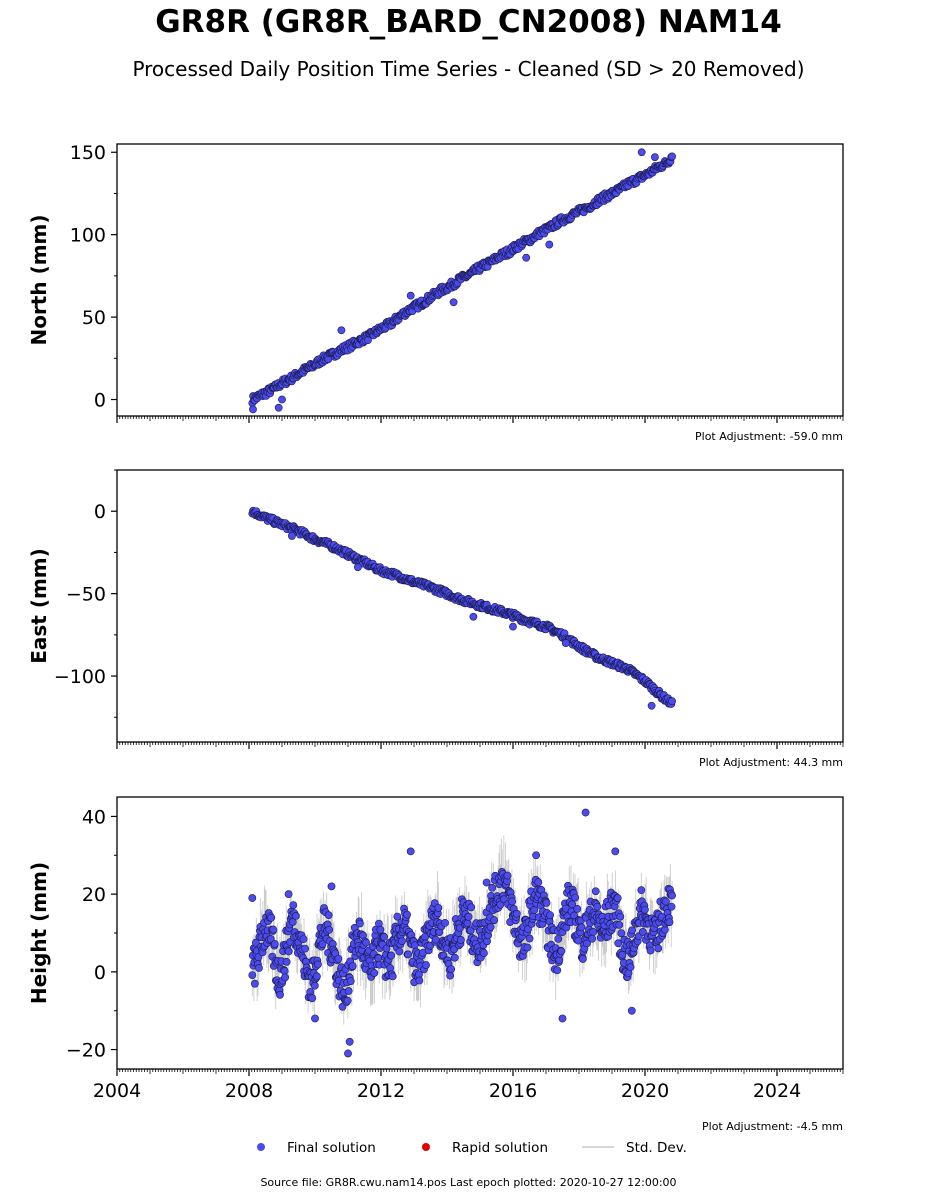  Describe the element at coordinates (772, 1126) in the screenshot. I see `plot-adjustment-note: Plot Adjustment: -4.5 mm` at that location.